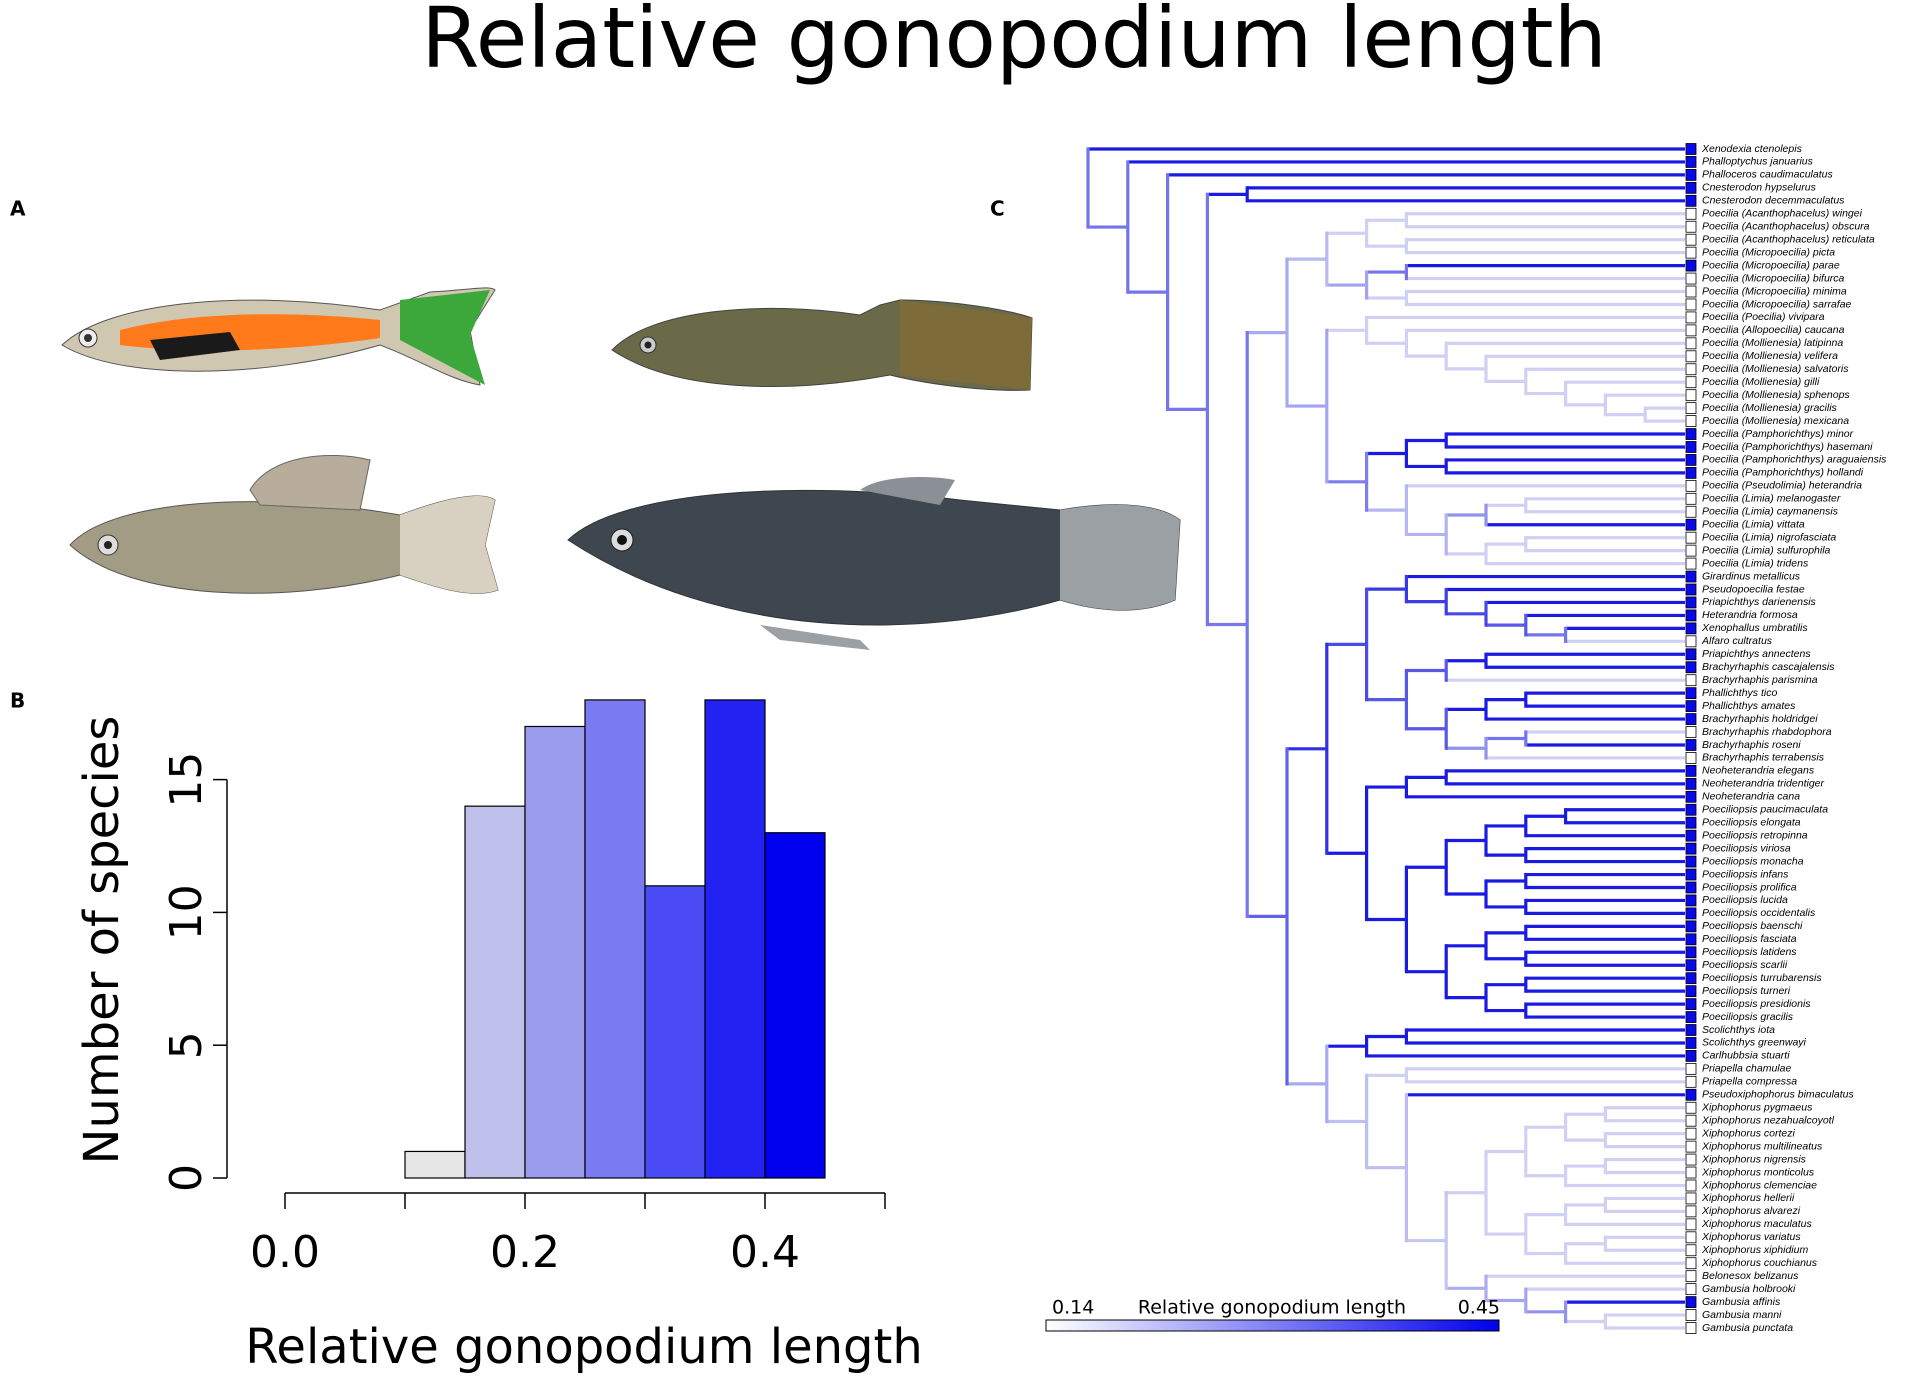 The width and height of the screenshot is (1928, 1381). I want to click on tip-label: Xiphophorus nigrensis, so click(1754, 1159).